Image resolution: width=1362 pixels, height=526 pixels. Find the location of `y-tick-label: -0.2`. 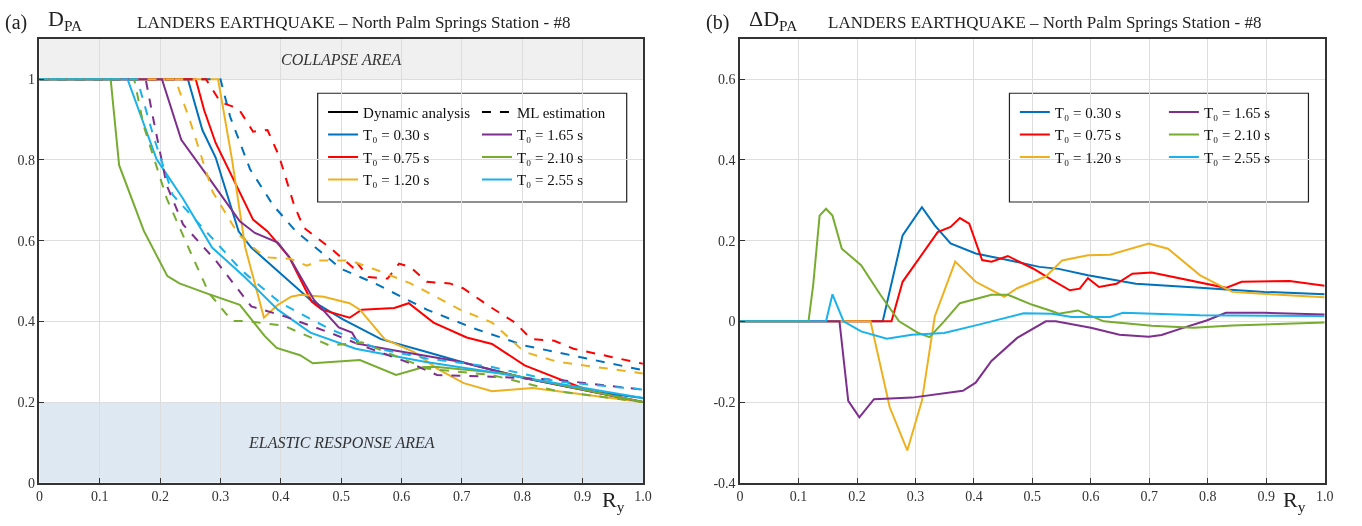

y-tick-label: -0.2 is located at coordinates (724, 402).